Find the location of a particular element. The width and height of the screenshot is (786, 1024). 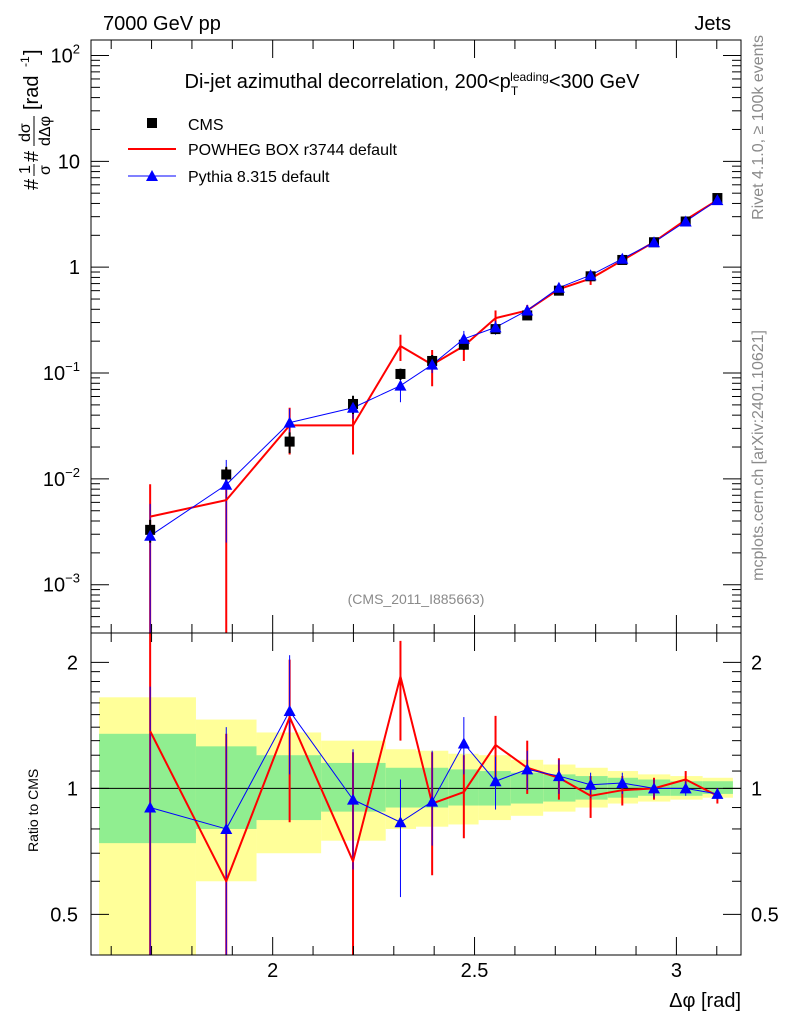

main-y-tick-label: 10⁻³ is located at coordinates (61, 584).